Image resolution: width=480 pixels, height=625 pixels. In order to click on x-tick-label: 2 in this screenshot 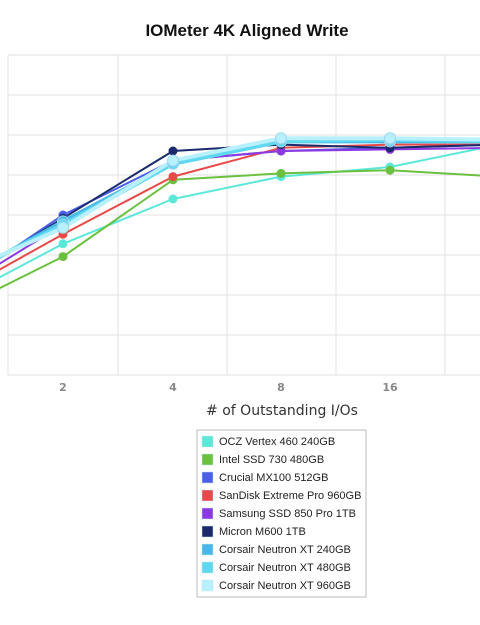, I will do `click(63, 387)`.